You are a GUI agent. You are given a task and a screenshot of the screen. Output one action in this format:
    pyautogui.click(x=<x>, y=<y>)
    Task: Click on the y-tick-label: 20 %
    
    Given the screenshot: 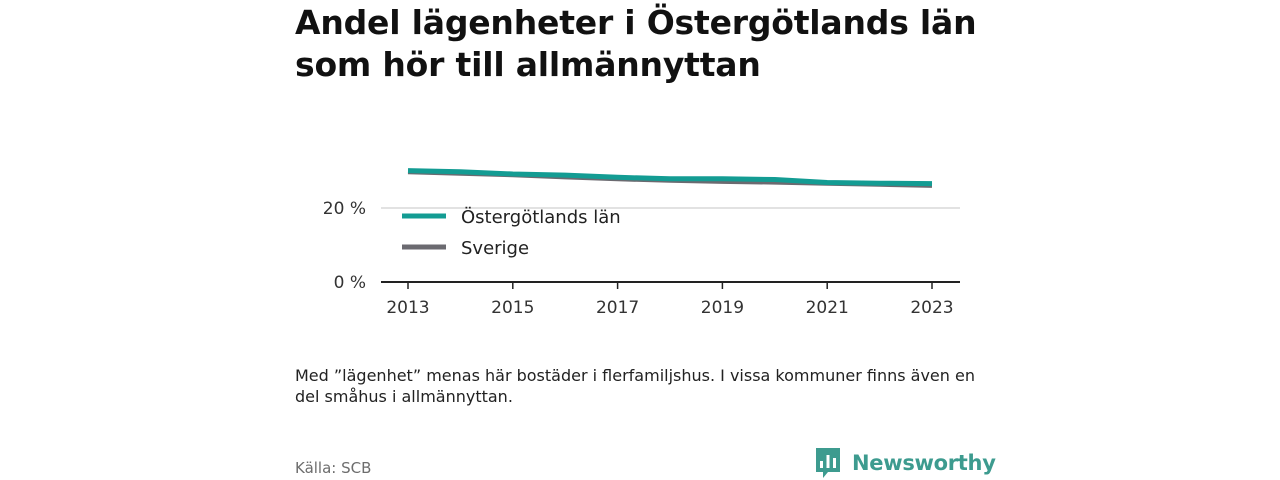 What is the action you would take?
    pyautogui.click(x=344, y=209)
    